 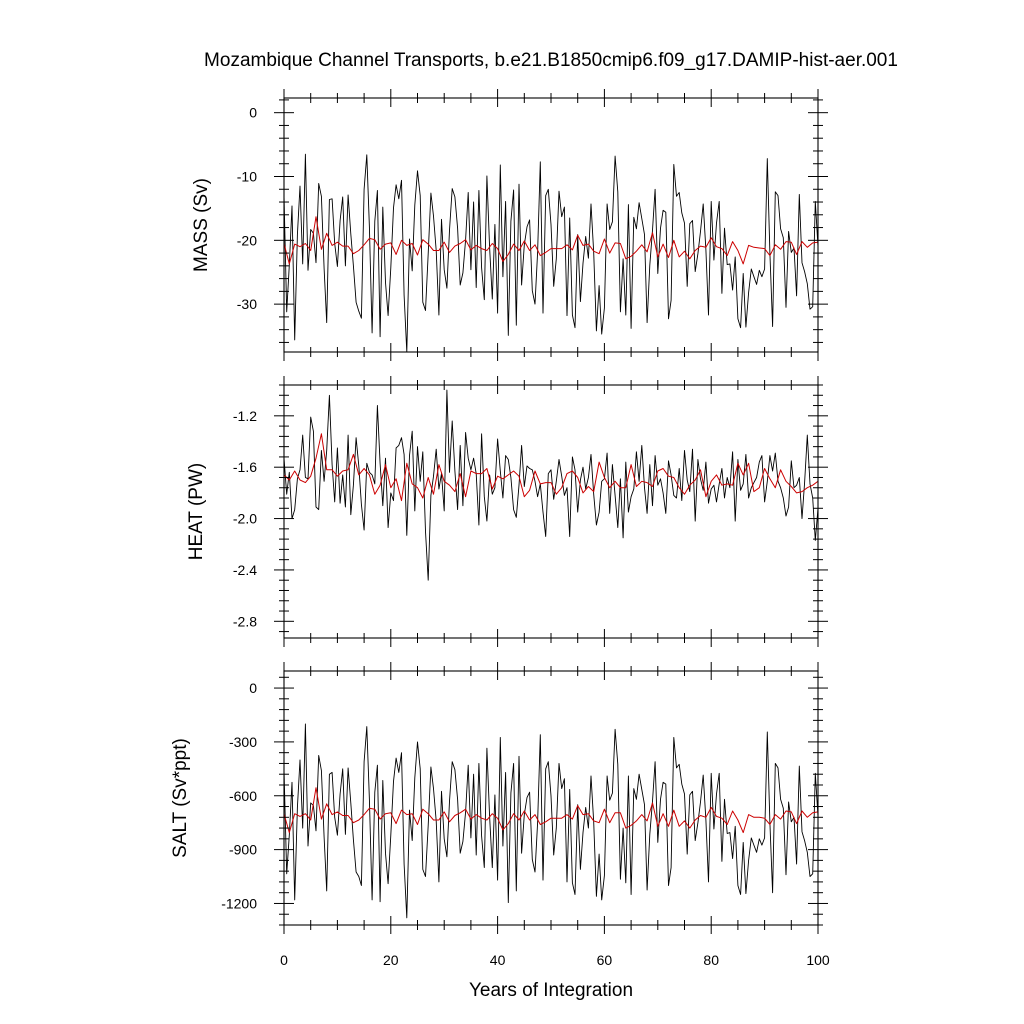 What do you see at coordinates (818, 960) in the screenshot?
I see `x-tick-label: 100` at bounding box center [818, 960].